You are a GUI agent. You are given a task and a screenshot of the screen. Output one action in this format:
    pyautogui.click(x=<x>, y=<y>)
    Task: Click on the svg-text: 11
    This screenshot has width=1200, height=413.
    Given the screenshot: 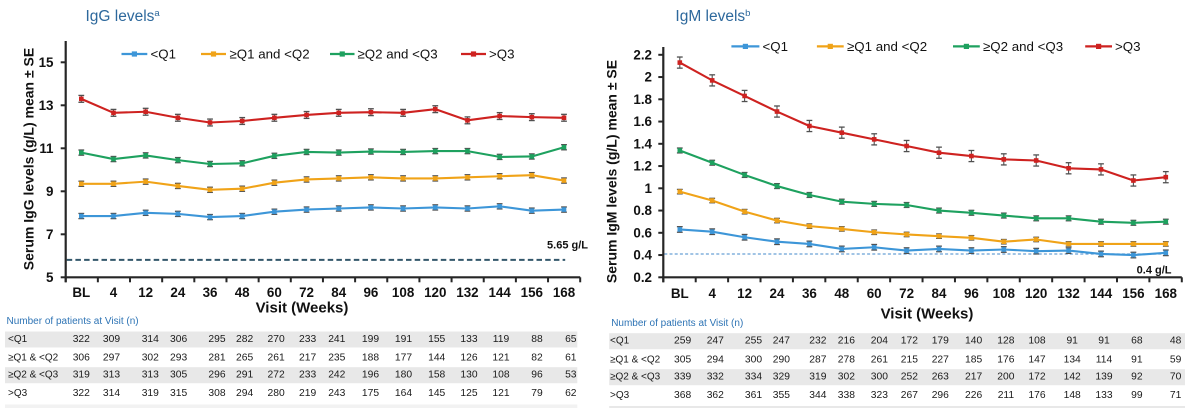 What is the action you would take?
    pyautogui.click(x=46, y=148)
    